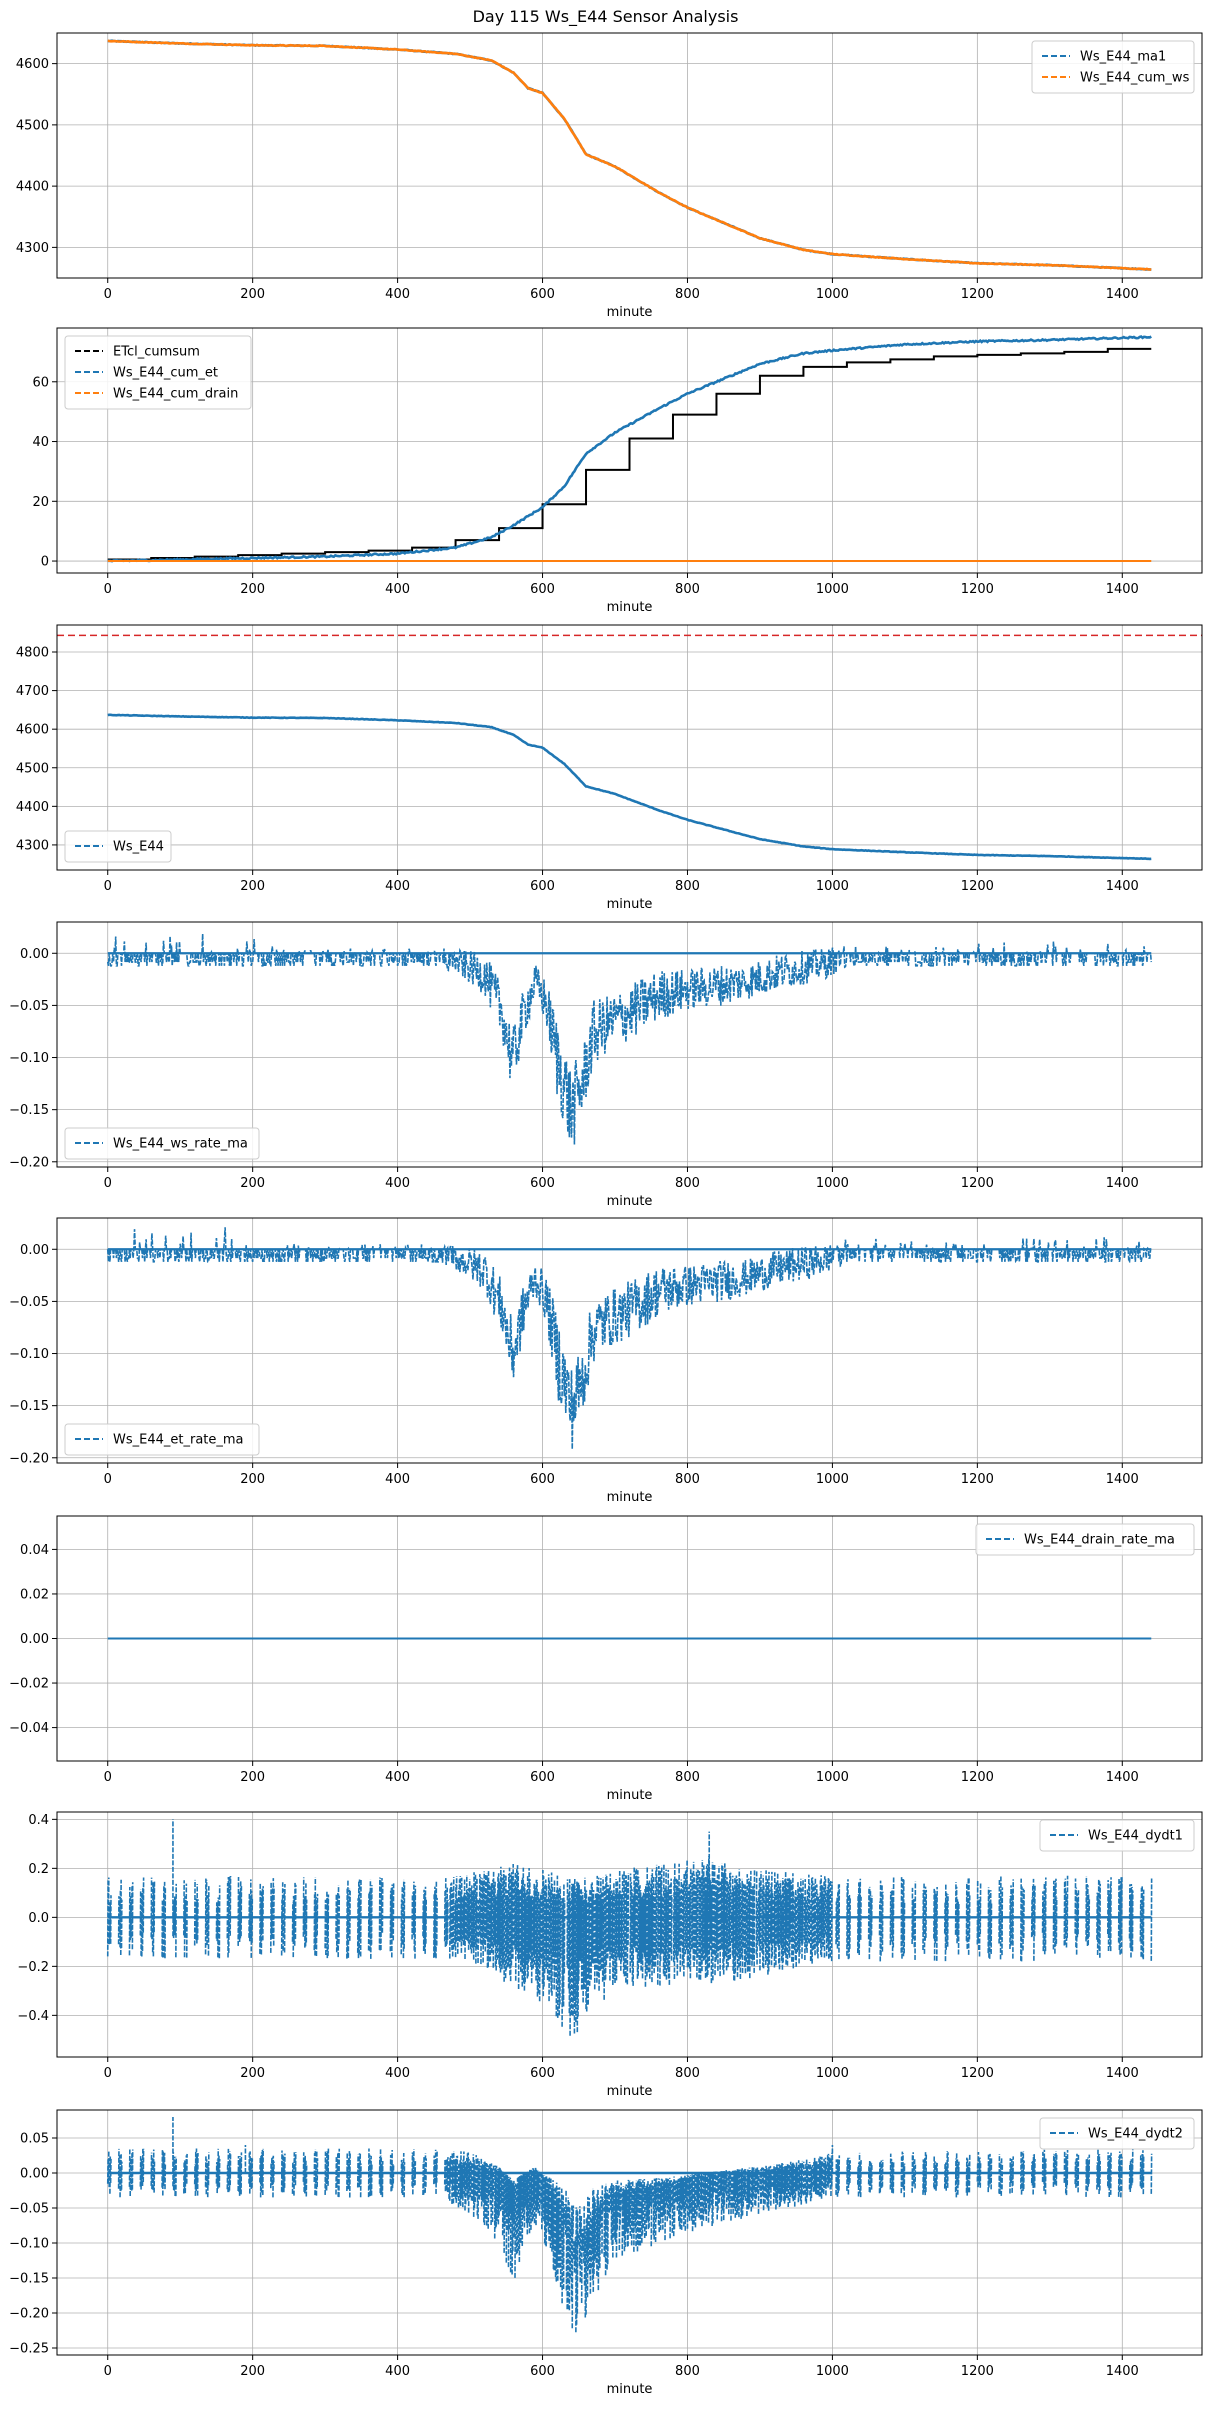 The height and width of the screenshot is (2411, 1211). I want to click on series-Ws_E44_dydt1, so click(629, 1927).